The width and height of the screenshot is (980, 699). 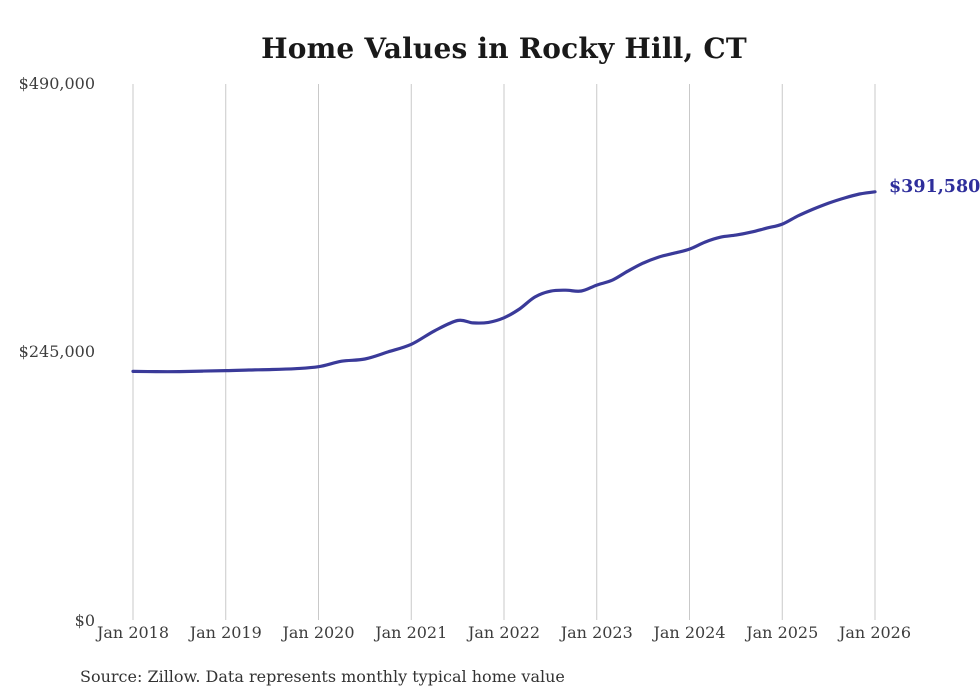 What do you see at coordinates (84, 620) in the screenshot?
I see `y-tick-label: $0` at bounding box center [84, 620].